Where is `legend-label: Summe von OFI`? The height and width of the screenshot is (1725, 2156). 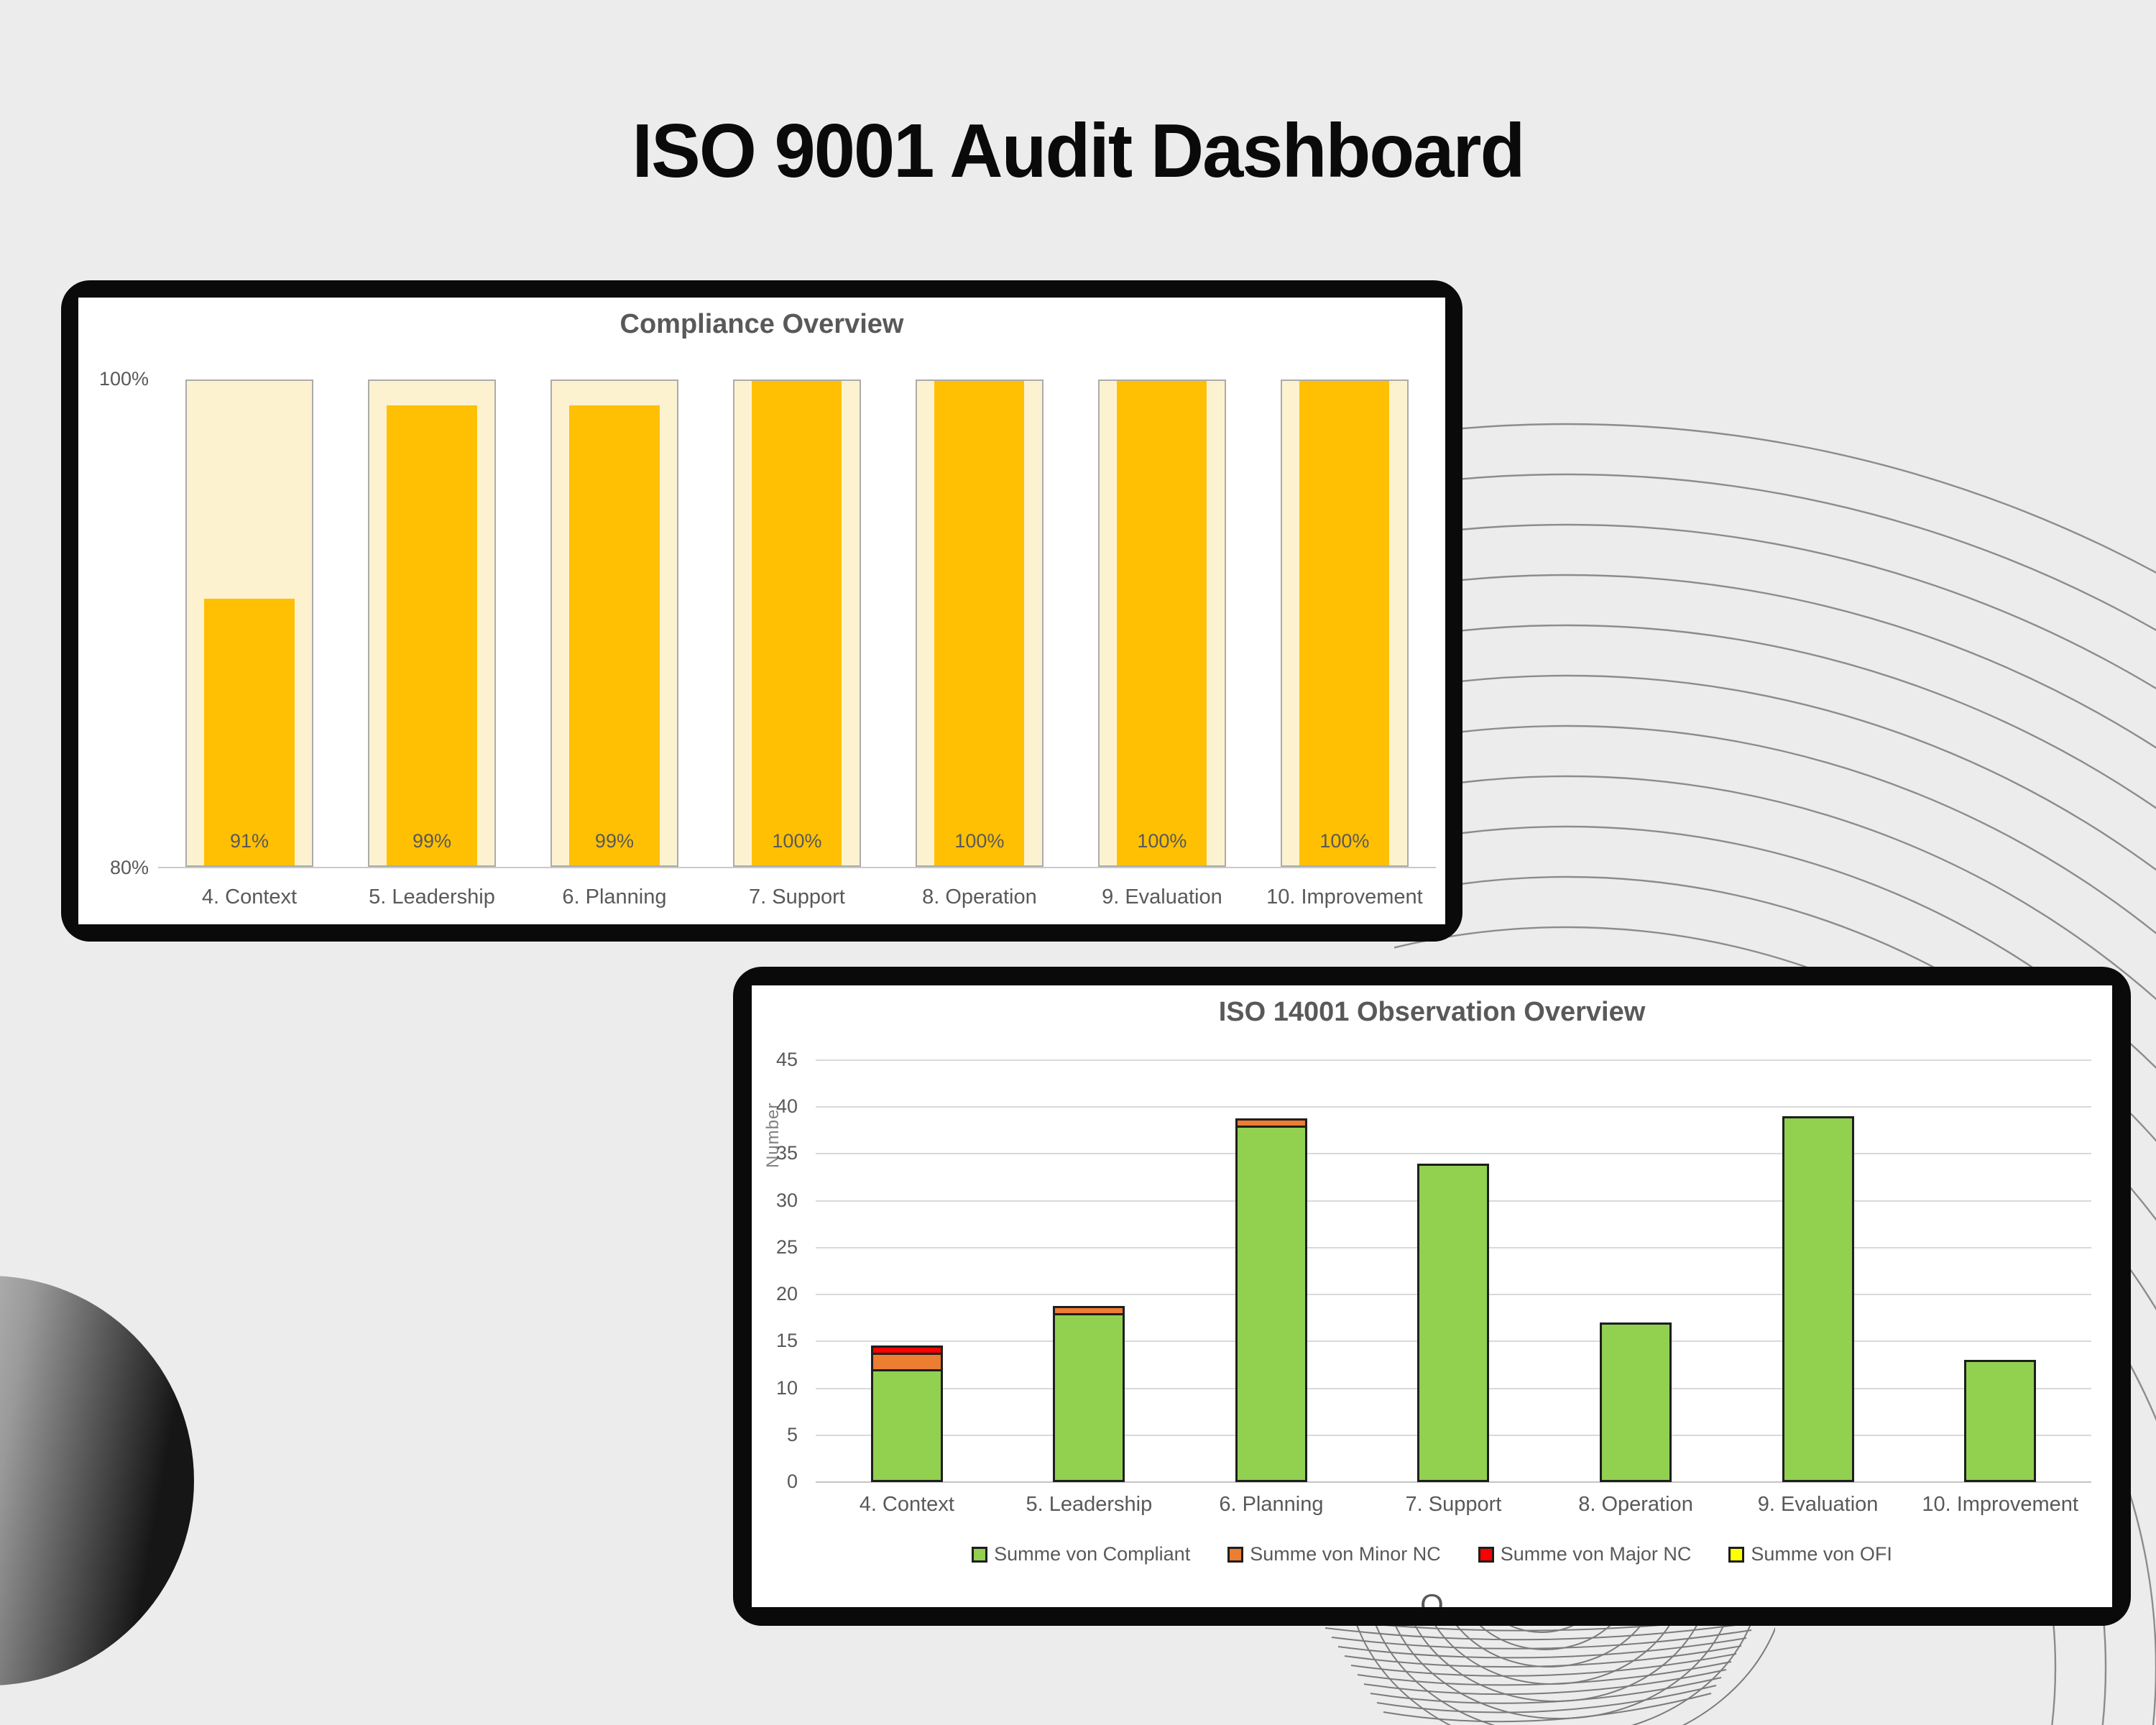 legend-label: Summe von OFI is located at coordinates (1821, 1554).